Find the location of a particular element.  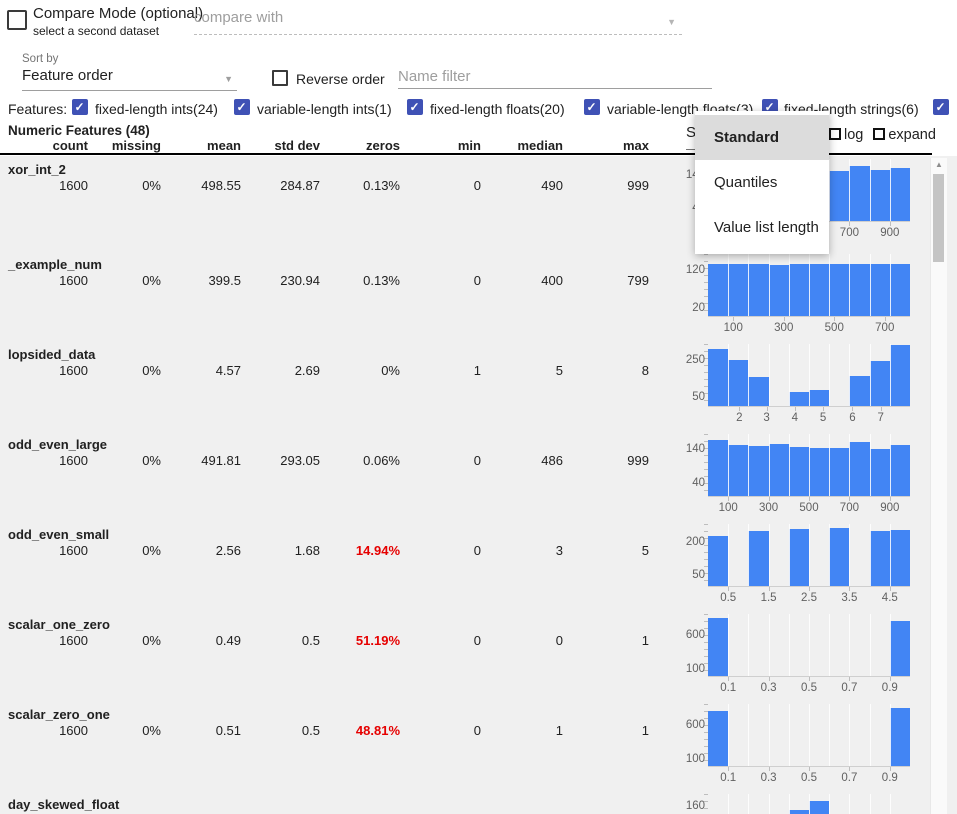

scrollbar-track: ▲ is located at coordinates (938, 486).